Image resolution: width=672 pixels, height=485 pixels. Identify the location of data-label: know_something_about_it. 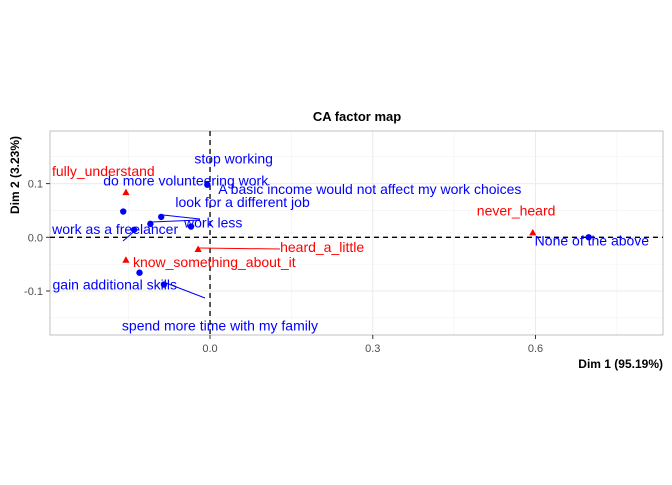
(214, 262).